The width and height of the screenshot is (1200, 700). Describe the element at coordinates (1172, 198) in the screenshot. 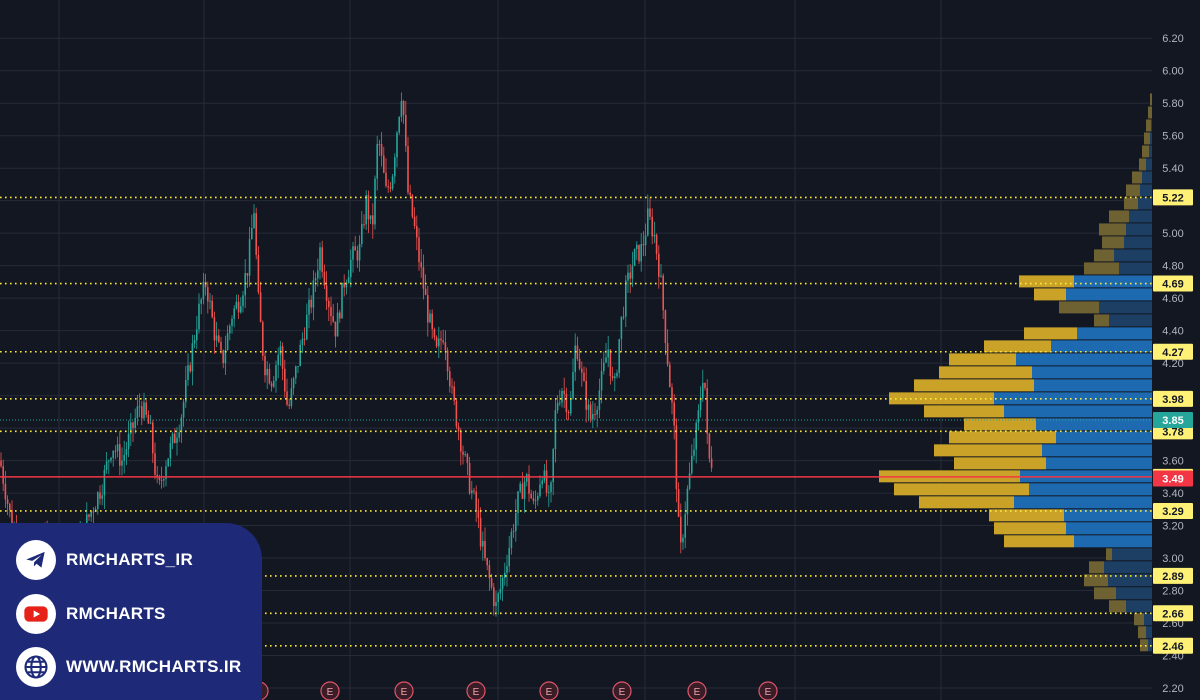

I see `level-label-0: 5.22` at that location.